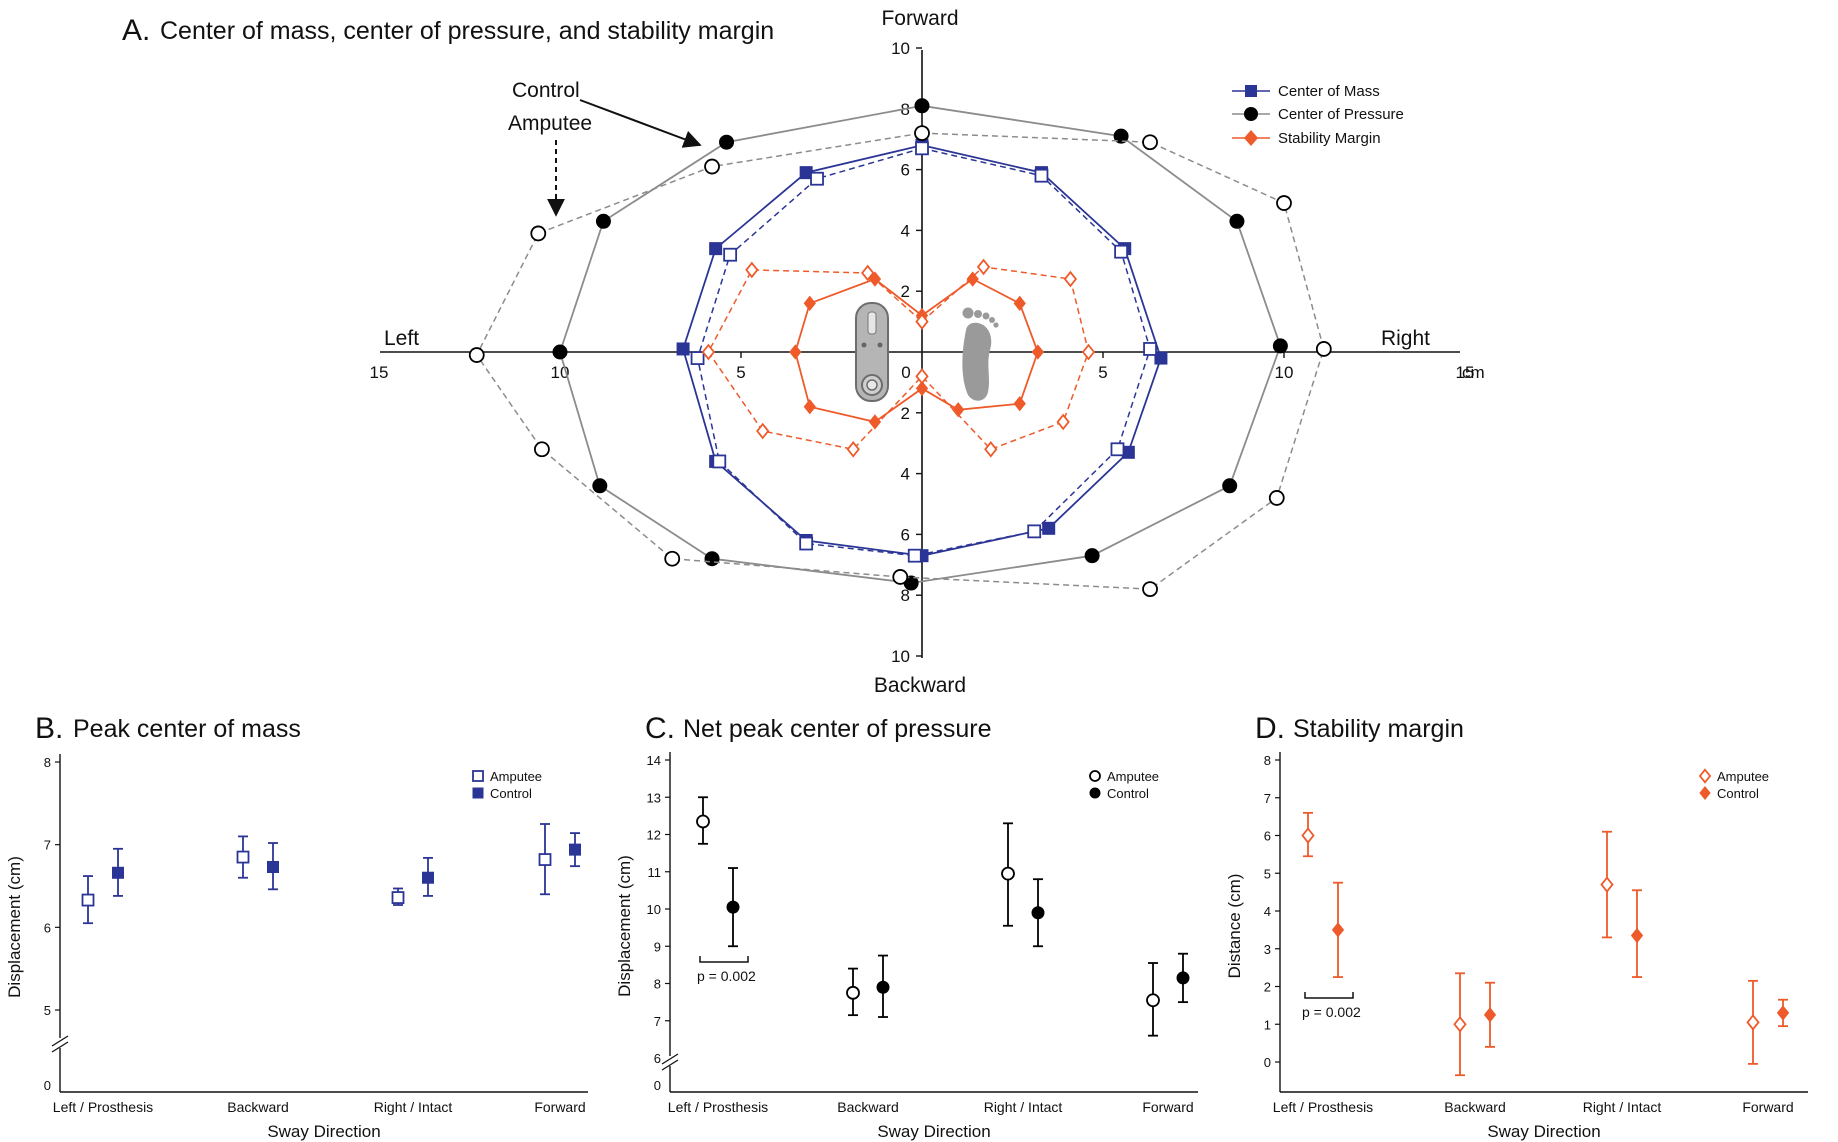 The image size is (1838, 1142). I want to click on legend-amputee-label: Amputee, so click(516, 776).